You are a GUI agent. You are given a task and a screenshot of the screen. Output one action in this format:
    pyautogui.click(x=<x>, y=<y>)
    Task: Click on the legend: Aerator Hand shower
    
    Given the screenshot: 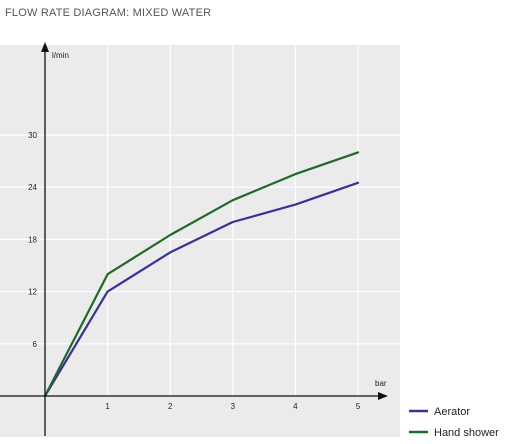 What is the action you would take?
    pyautogui.click(x=454, y=422)
    